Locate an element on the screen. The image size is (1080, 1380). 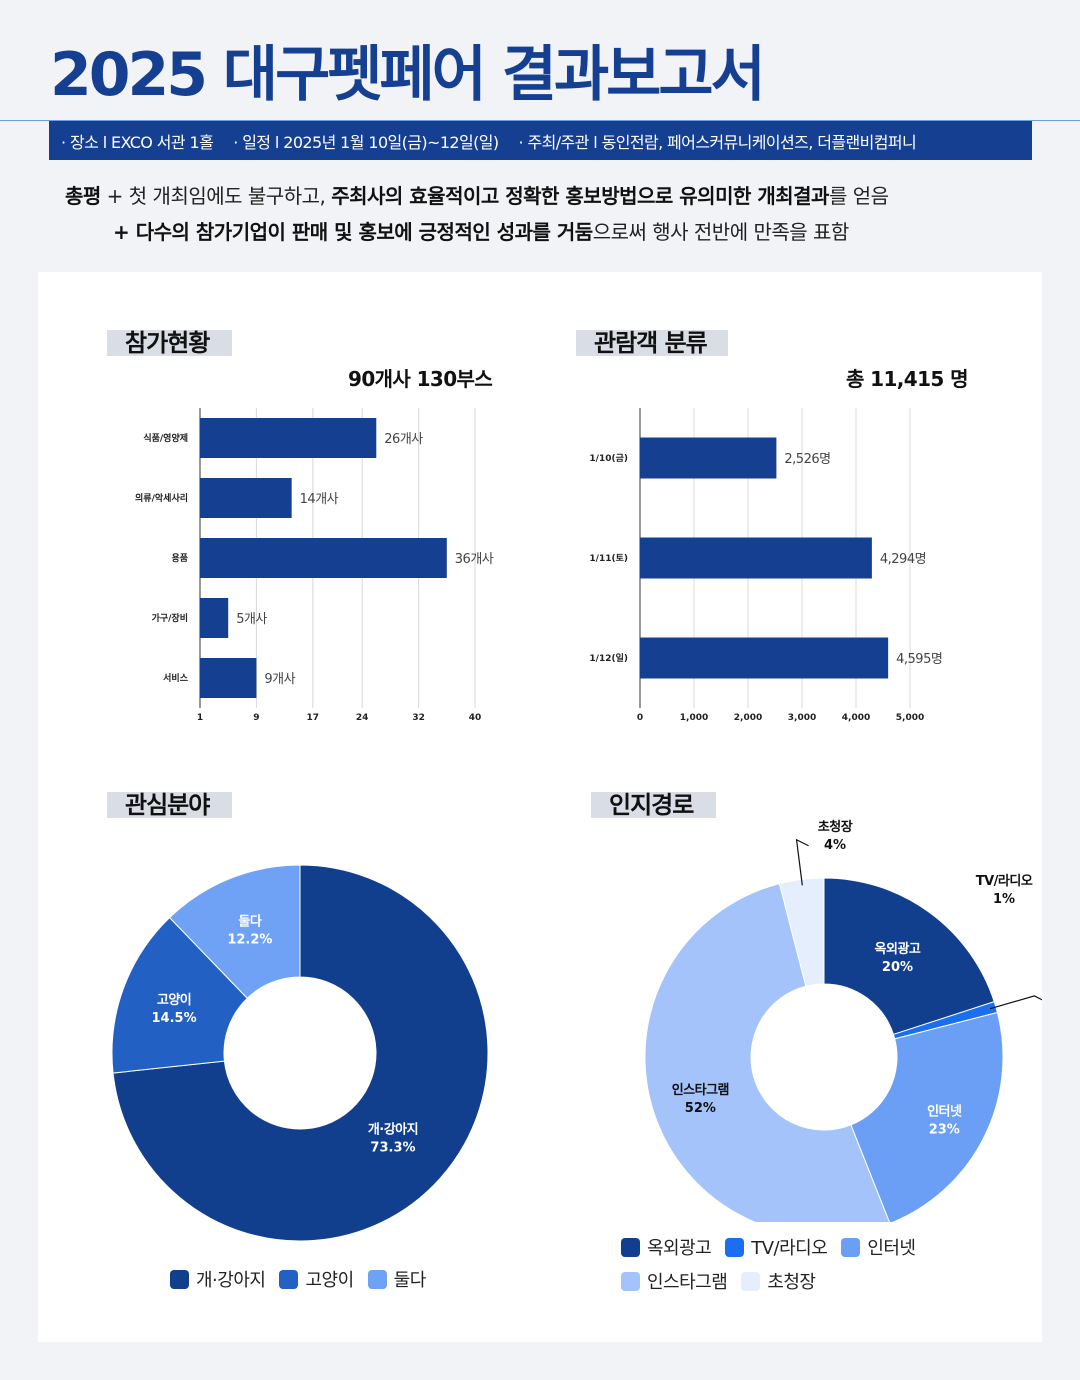
category-label: 의류/악세사리 is located at coordinates (161, 498).